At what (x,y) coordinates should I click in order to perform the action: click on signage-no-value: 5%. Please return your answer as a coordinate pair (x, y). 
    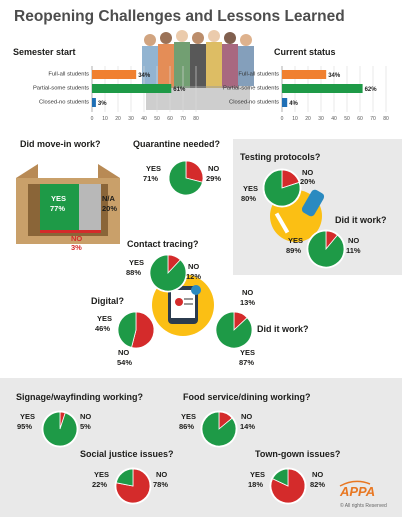
    Looking at the image, I should click on (85, 426).